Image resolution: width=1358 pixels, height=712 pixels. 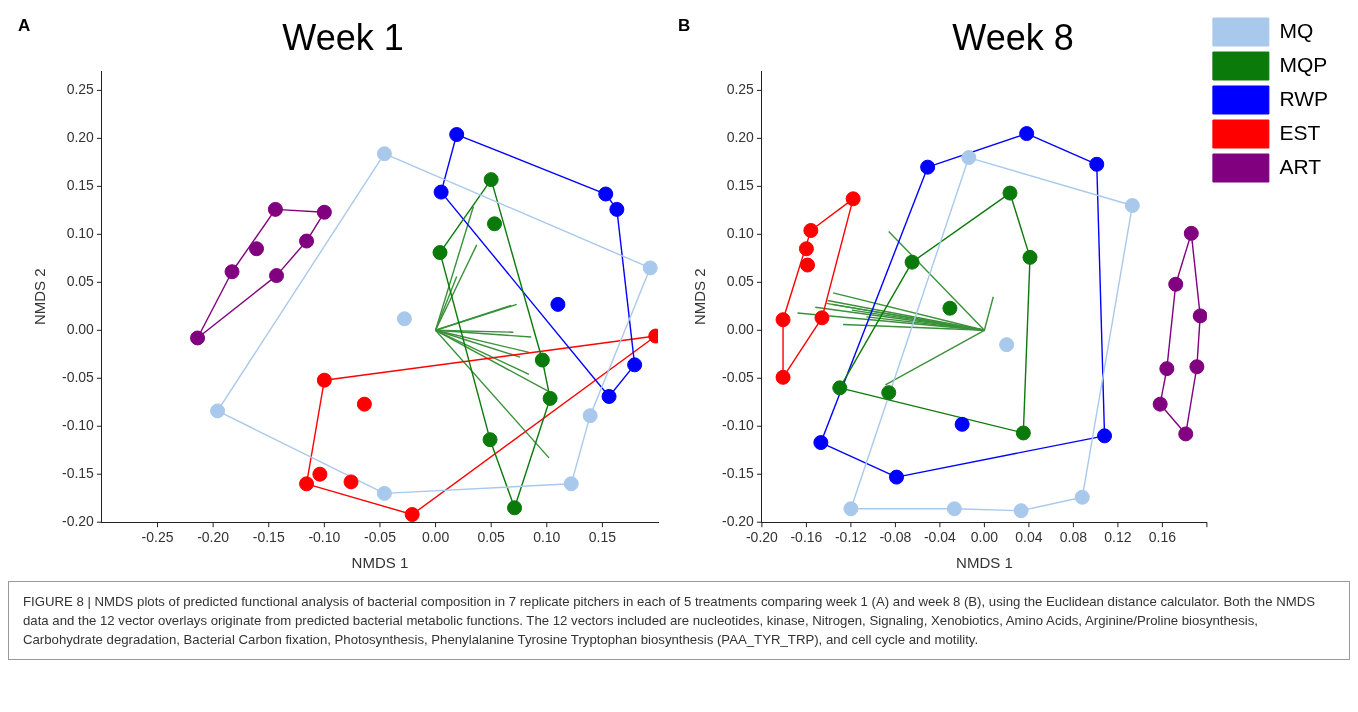 What do you see at coordinates (1162, 537) in the screenshot?
I see `x-tick-label: 0.16` at bounding box center [1162, 537].